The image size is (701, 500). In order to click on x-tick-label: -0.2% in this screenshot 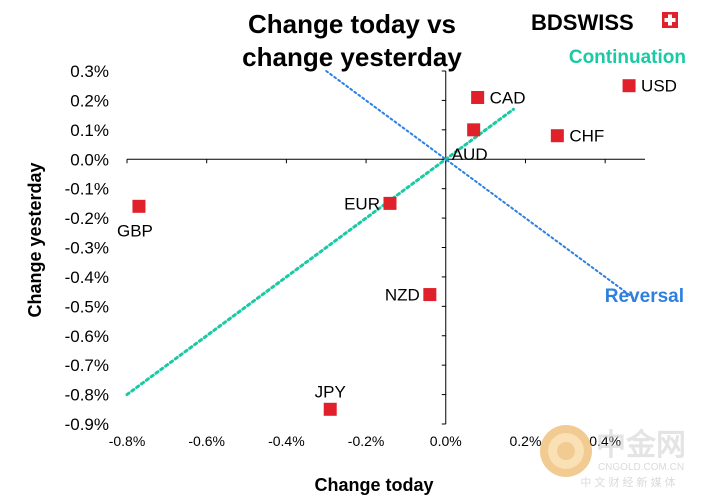, I will do `click(366, 441)`.